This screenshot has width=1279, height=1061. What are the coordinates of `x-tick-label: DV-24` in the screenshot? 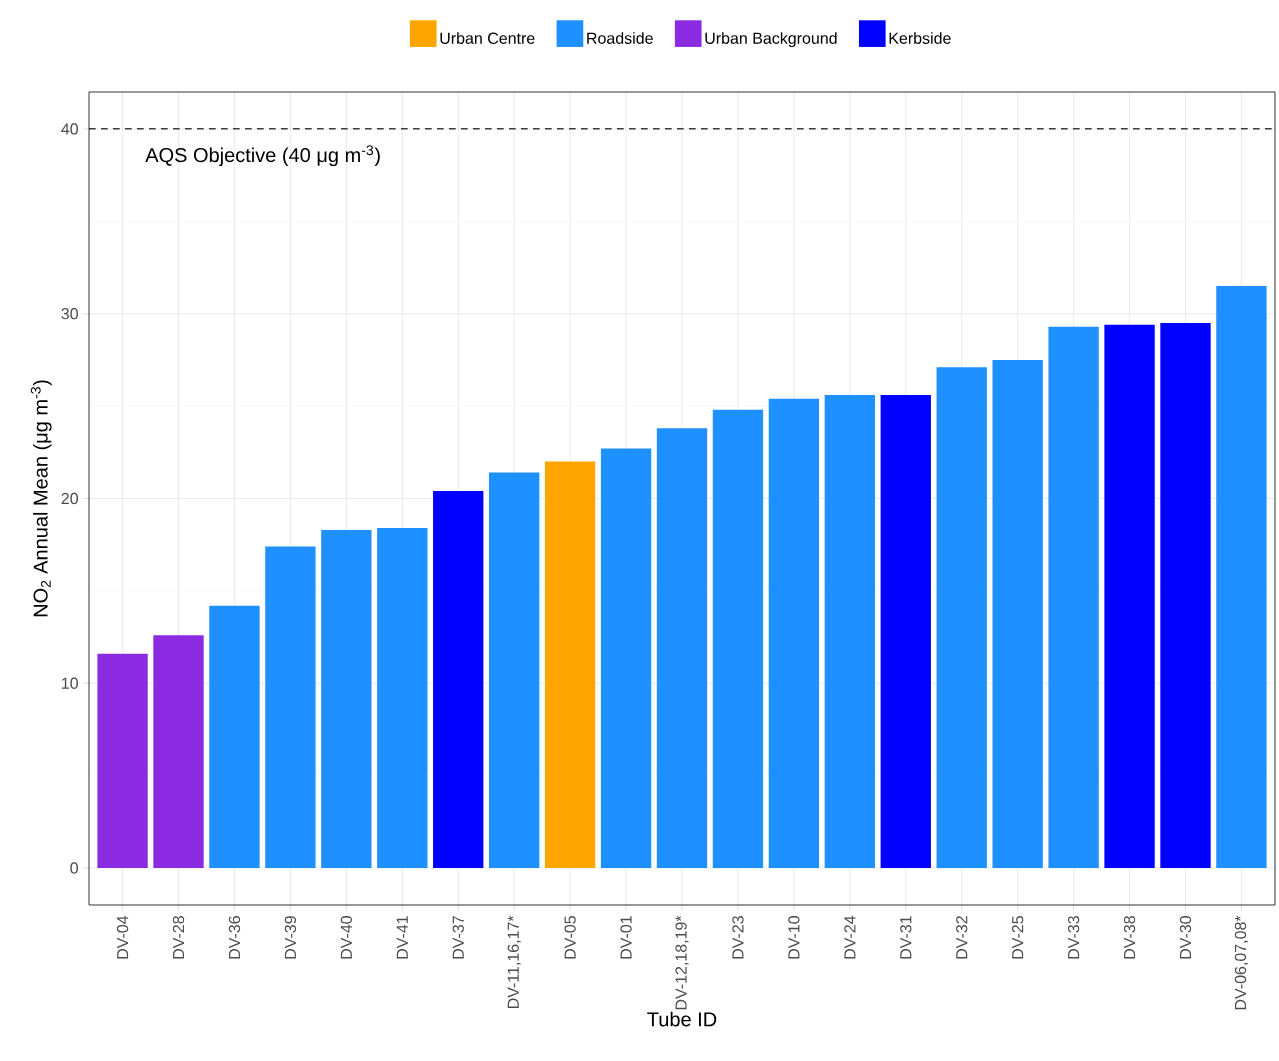 It's located at (850, 937).